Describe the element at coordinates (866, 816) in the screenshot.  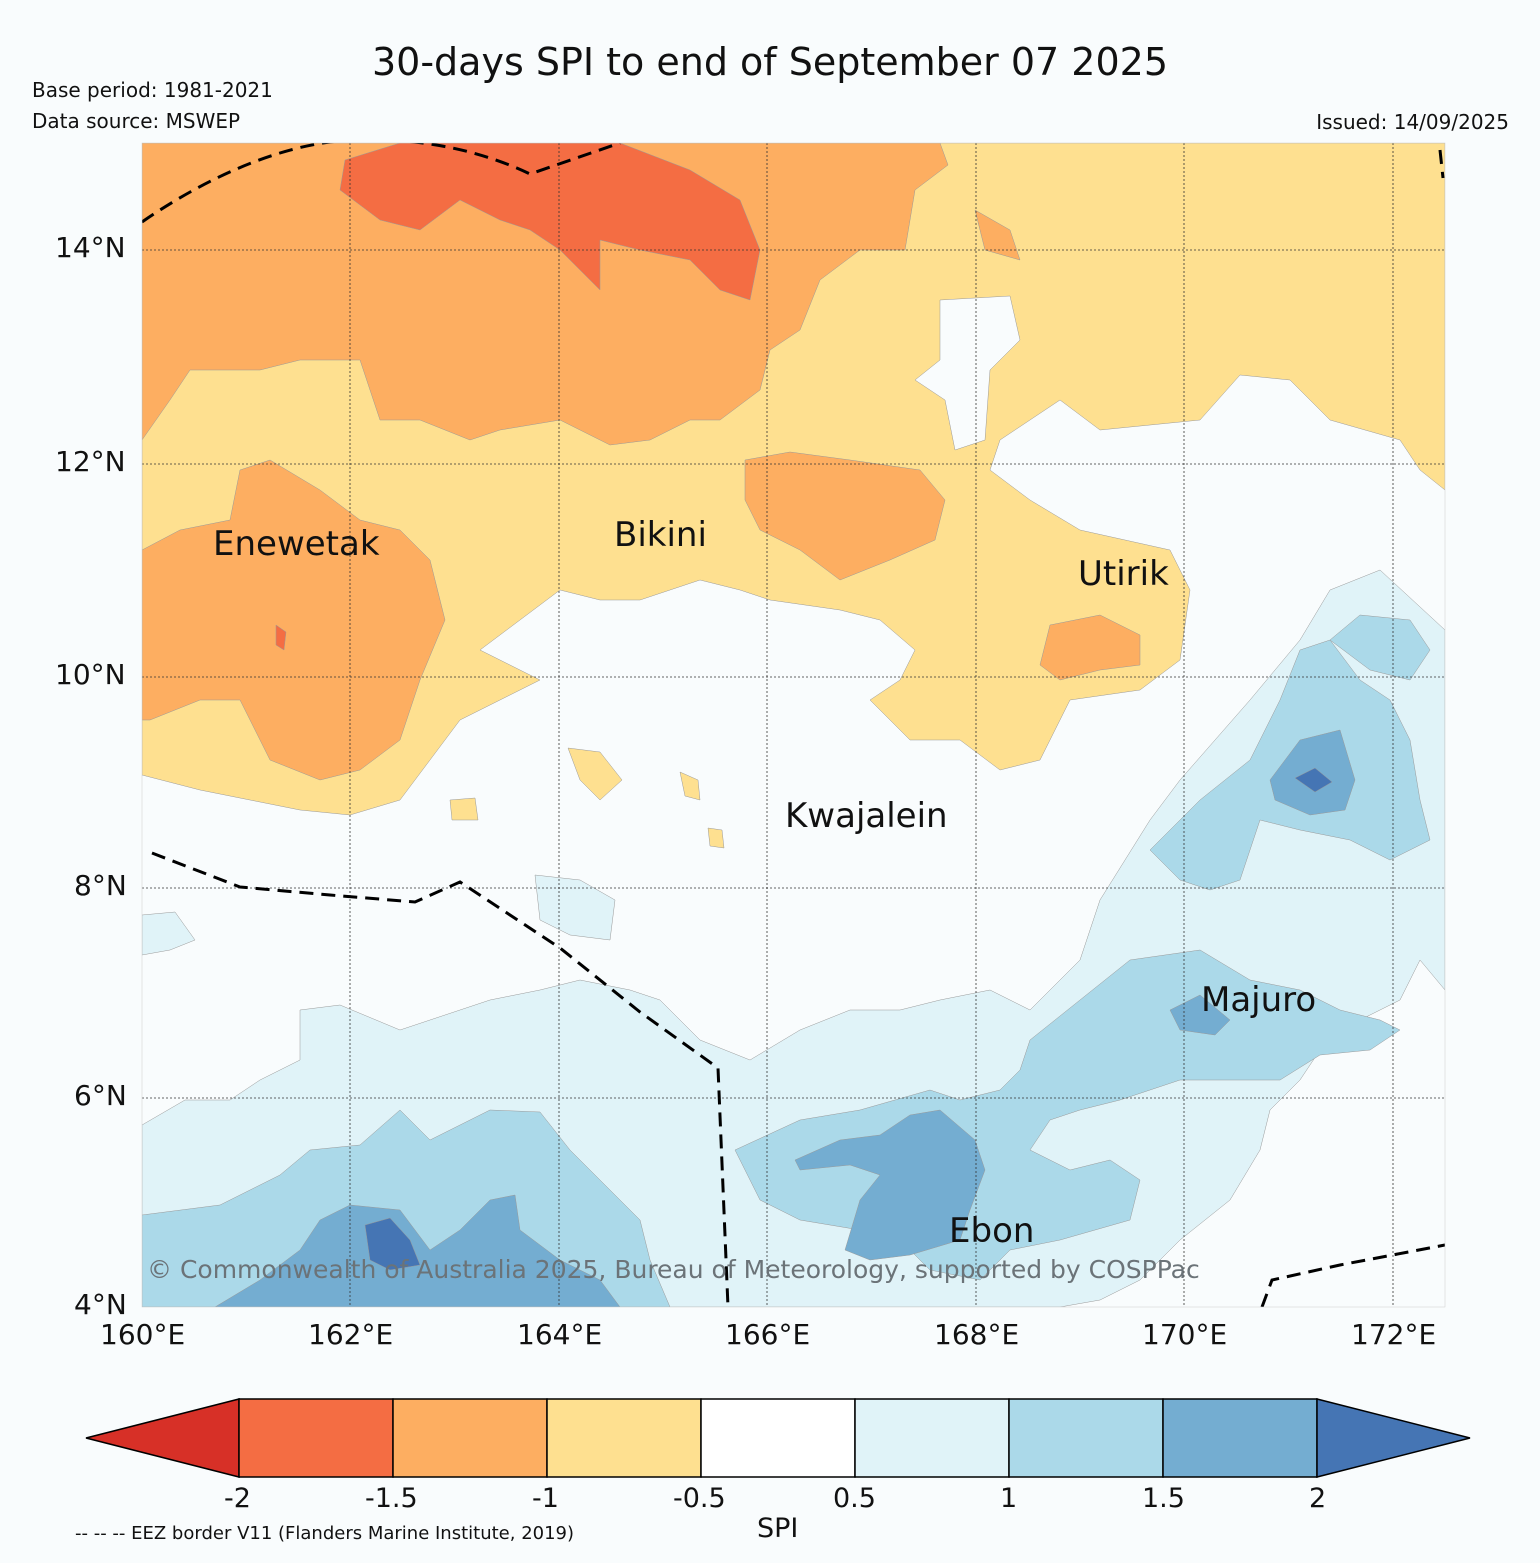
I see `place-kwajalein: Kwajalein` at that location.